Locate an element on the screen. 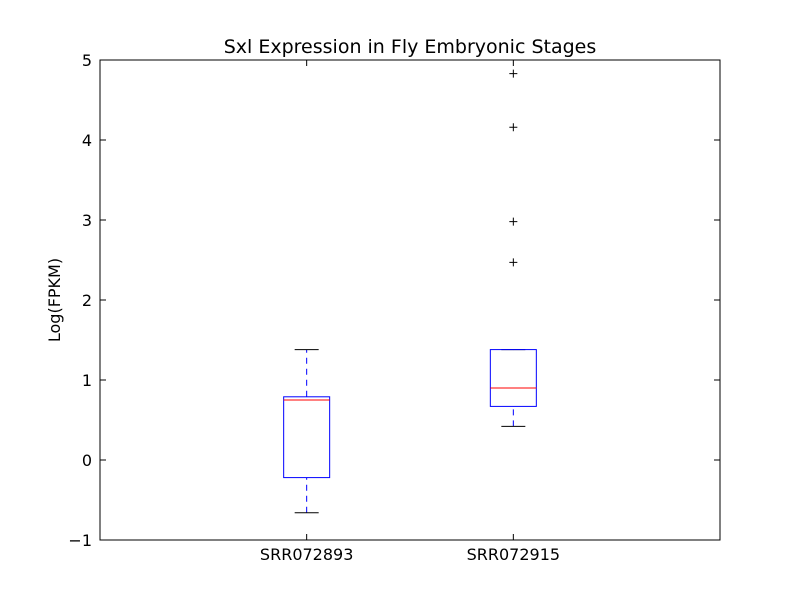 The width and height of the screenshot is (800, 600). x-tick-label: SRR072893 is located at coordinates (306, 554).